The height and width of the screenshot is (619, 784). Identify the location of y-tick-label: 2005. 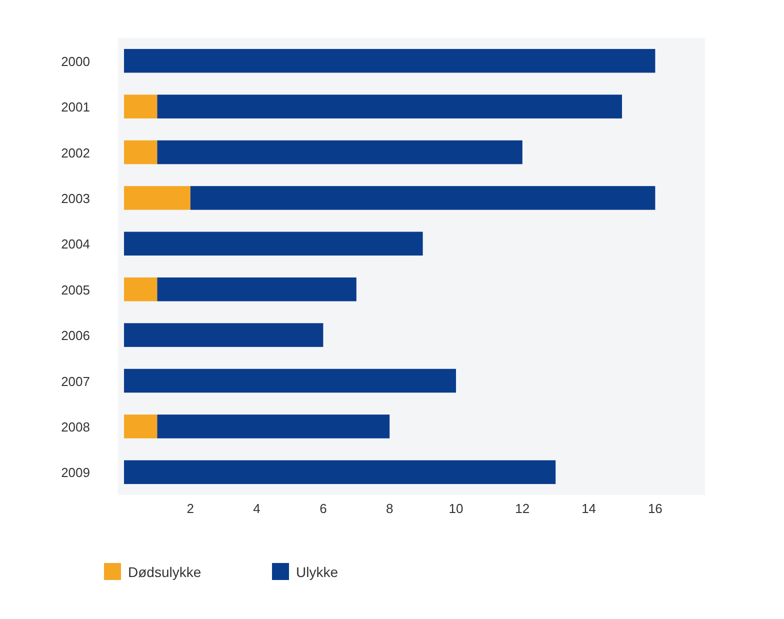
(75, 290).